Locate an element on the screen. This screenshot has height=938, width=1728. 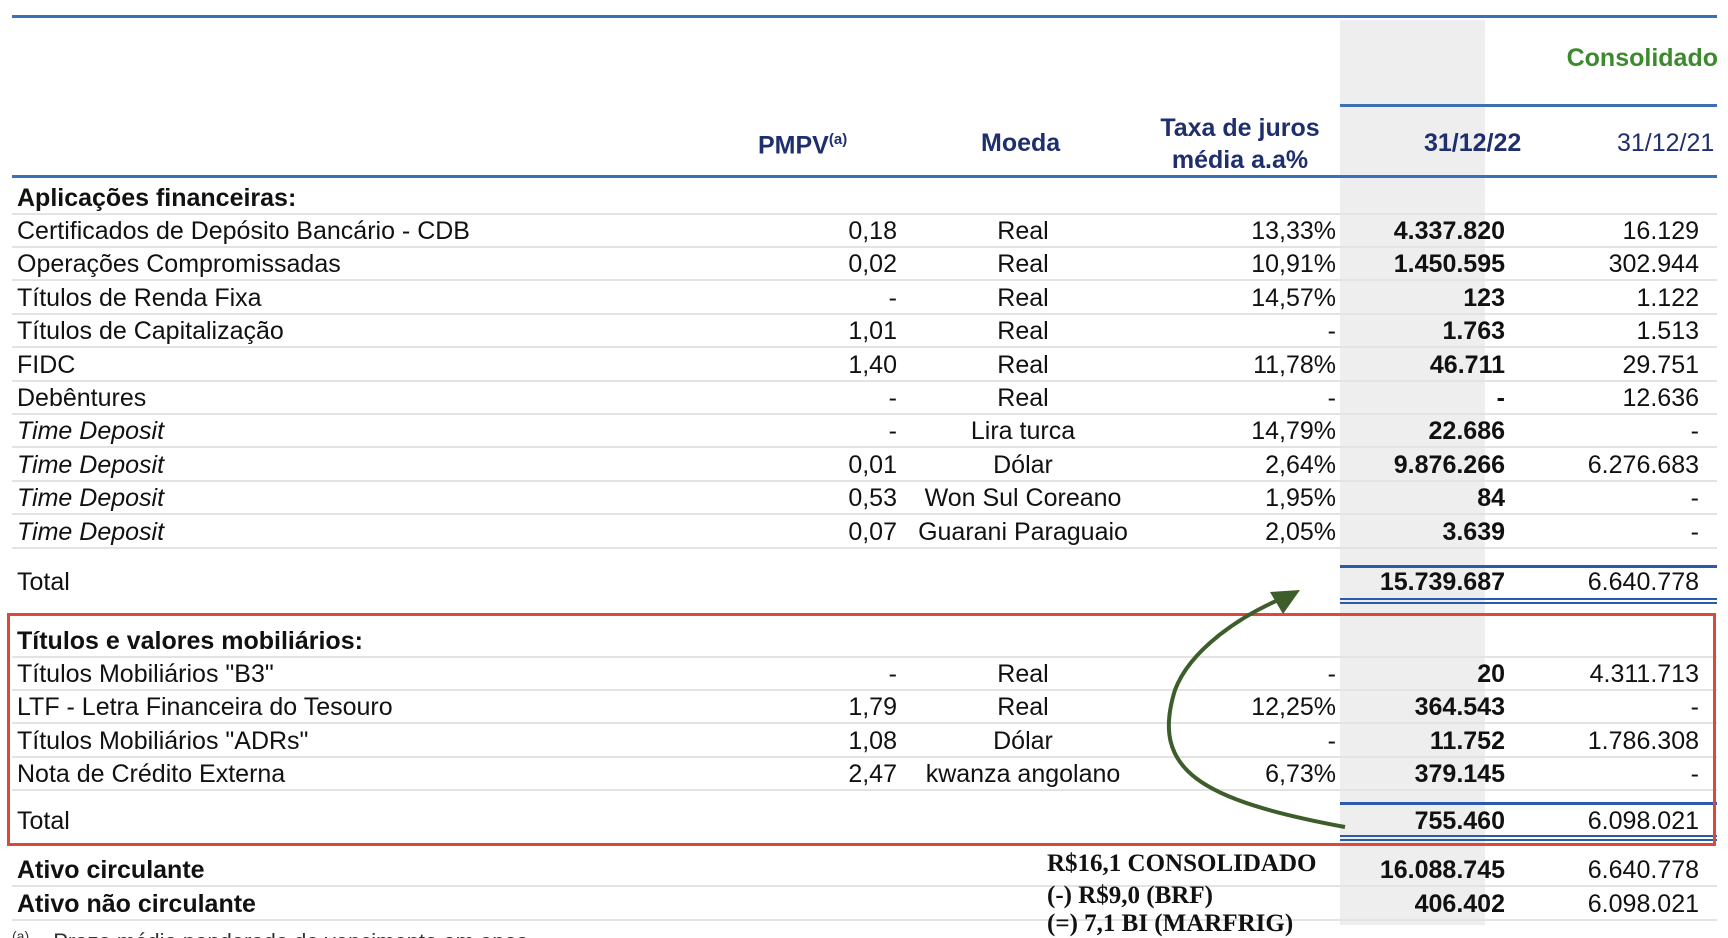
pmpv-value: 1,40 is located at coordinates (872, 364).